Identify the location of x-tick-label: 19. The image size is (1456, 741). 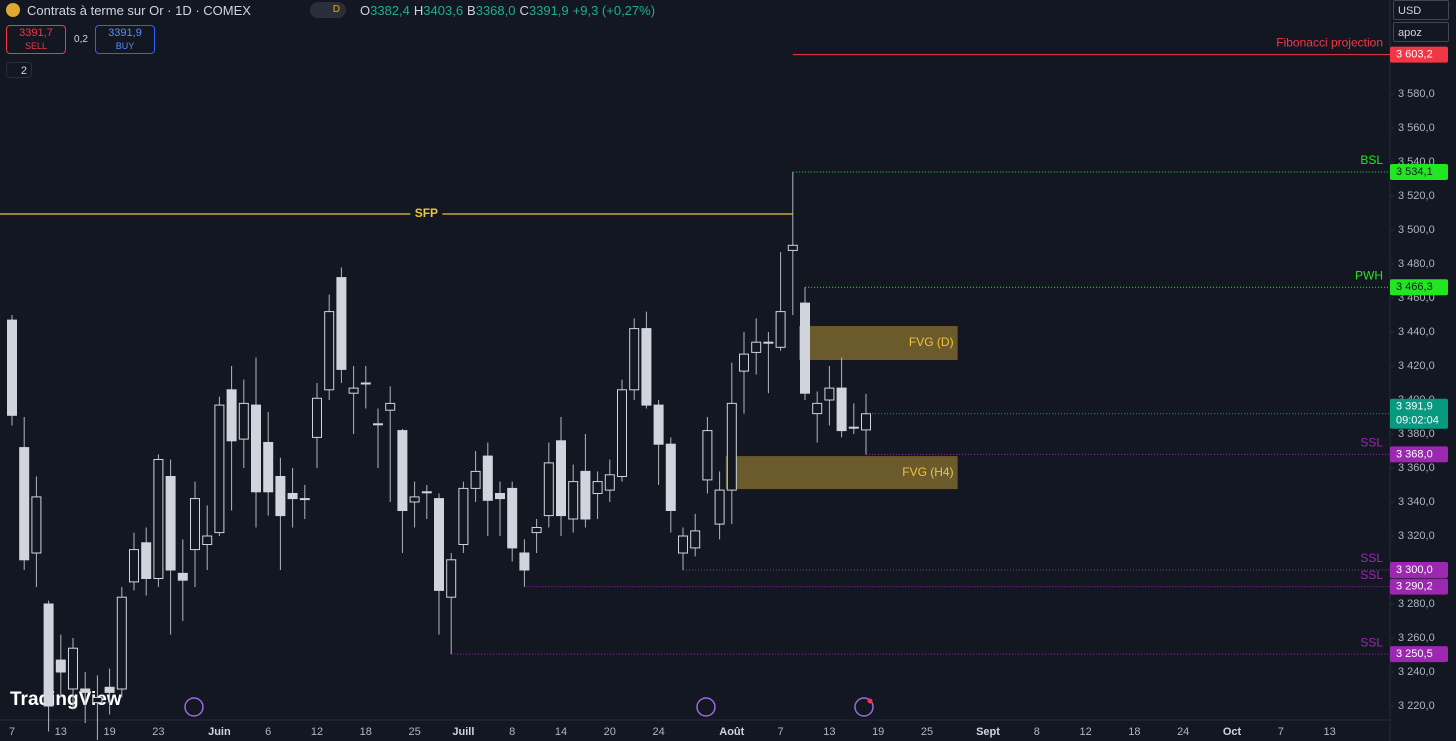
(878, 732).